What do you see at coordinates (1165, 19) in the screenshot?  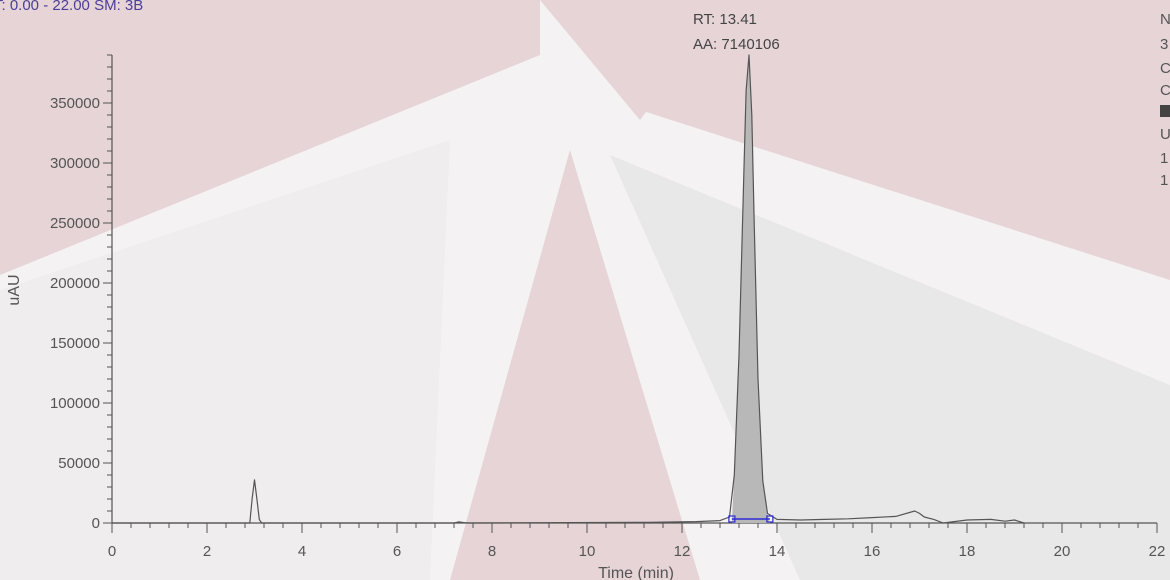 I see `side-panel-line: N` at bounding box center [1165, 19].